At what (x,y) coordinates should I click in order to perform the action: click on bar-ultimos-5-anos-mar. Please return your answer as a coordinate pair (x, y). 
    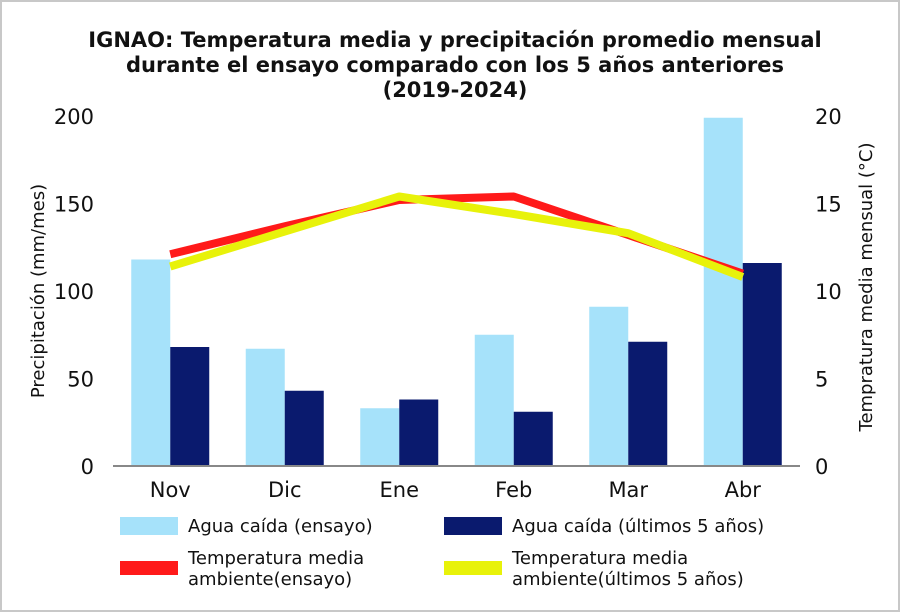
    Looking at the image, I should click on (648, 403).